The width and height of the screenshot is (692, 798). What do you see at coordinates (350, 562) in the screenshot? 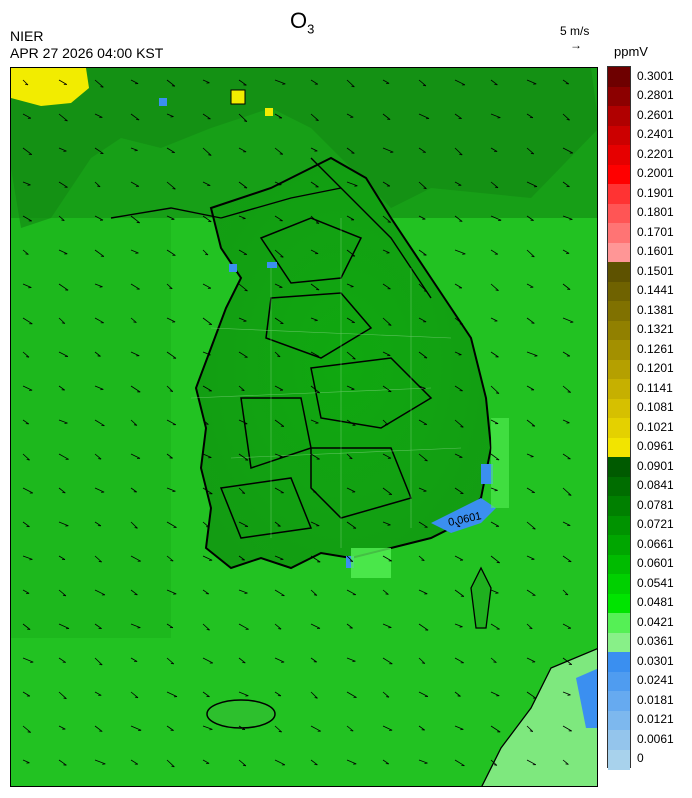
I see `low-ozone-south` at bounding box center [350, 562].